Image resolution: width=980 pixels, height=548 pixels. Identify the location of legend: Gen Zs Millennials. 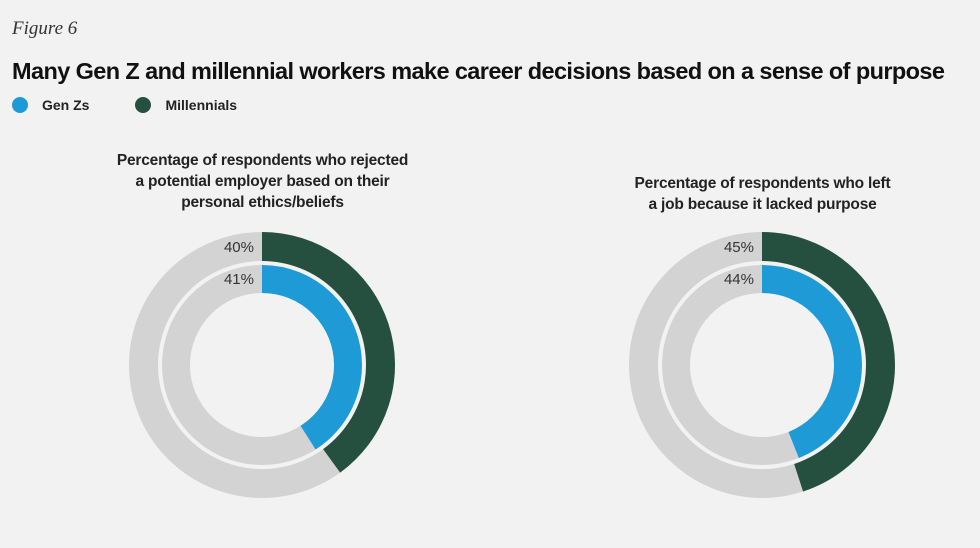
(147, 105).